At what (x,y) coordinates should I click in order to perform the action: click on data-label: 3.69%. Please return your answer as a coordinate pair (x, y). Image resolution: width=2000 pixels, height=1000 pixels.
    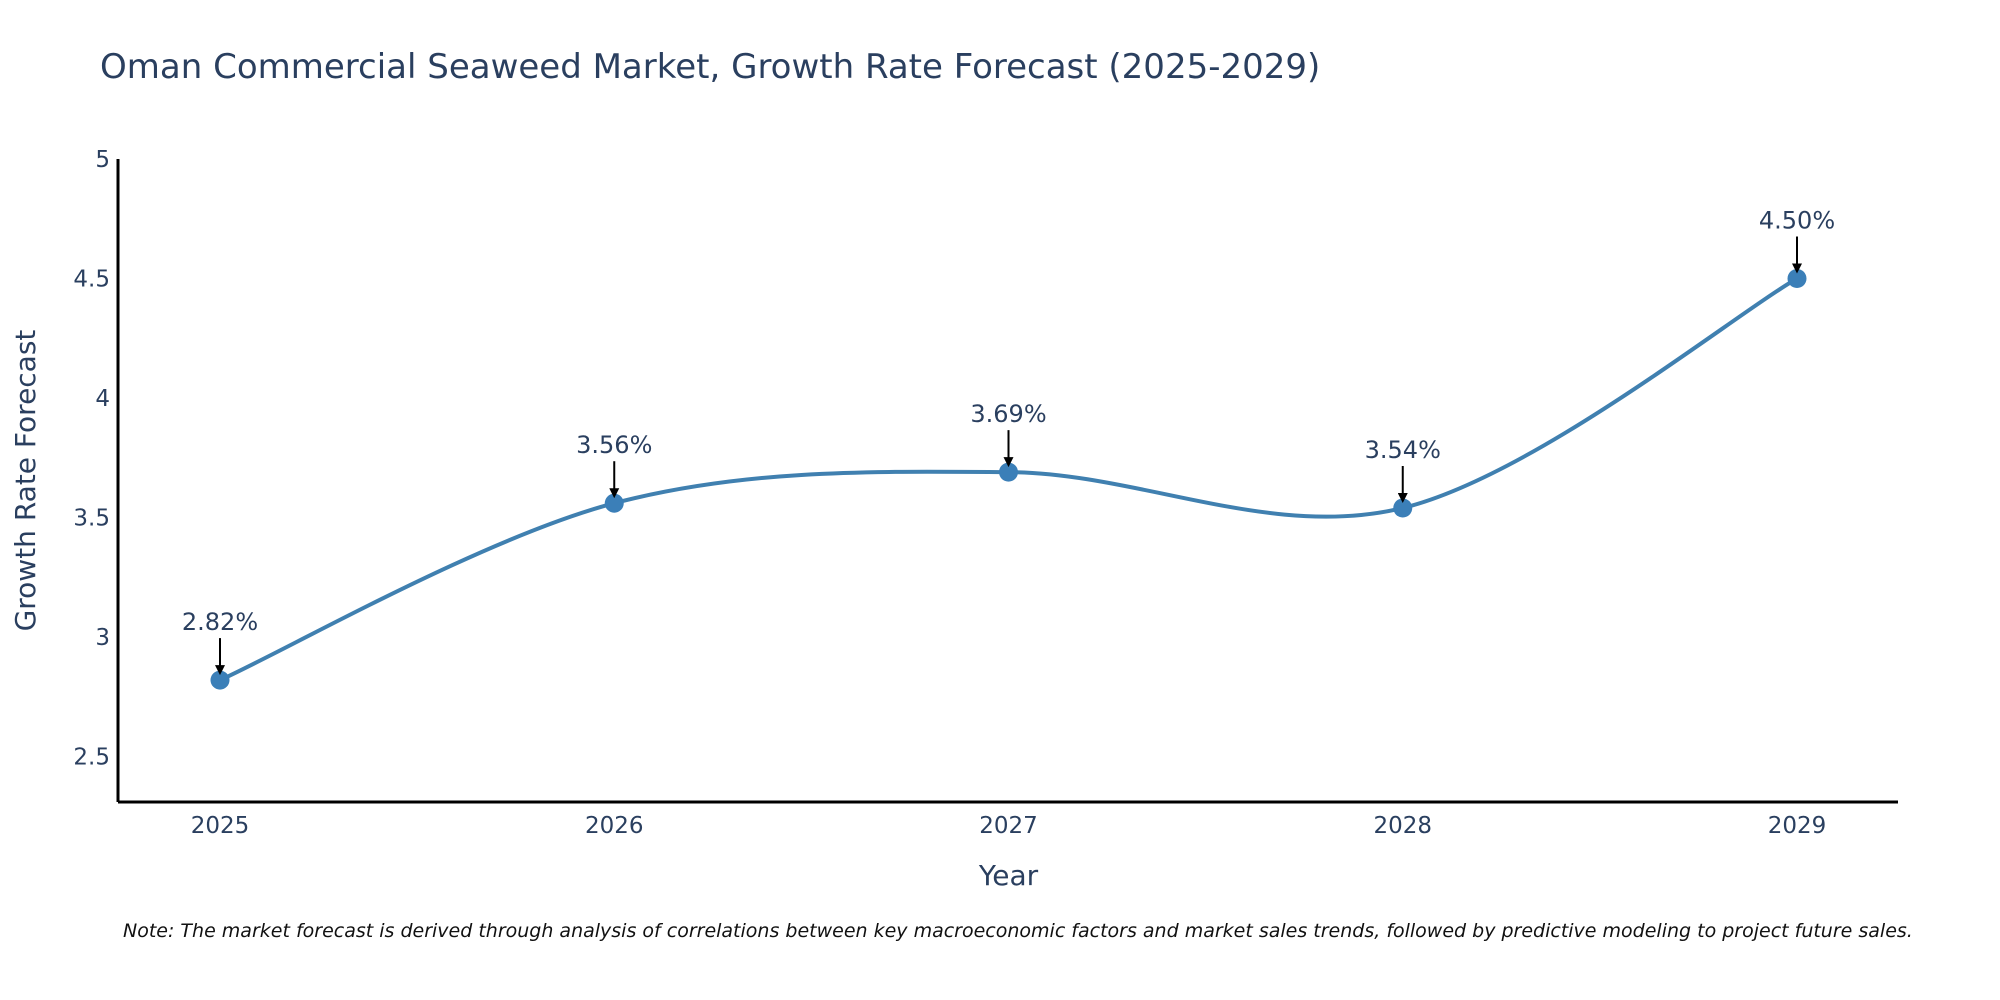
    Looking at the image, I should click on (1008, 414).